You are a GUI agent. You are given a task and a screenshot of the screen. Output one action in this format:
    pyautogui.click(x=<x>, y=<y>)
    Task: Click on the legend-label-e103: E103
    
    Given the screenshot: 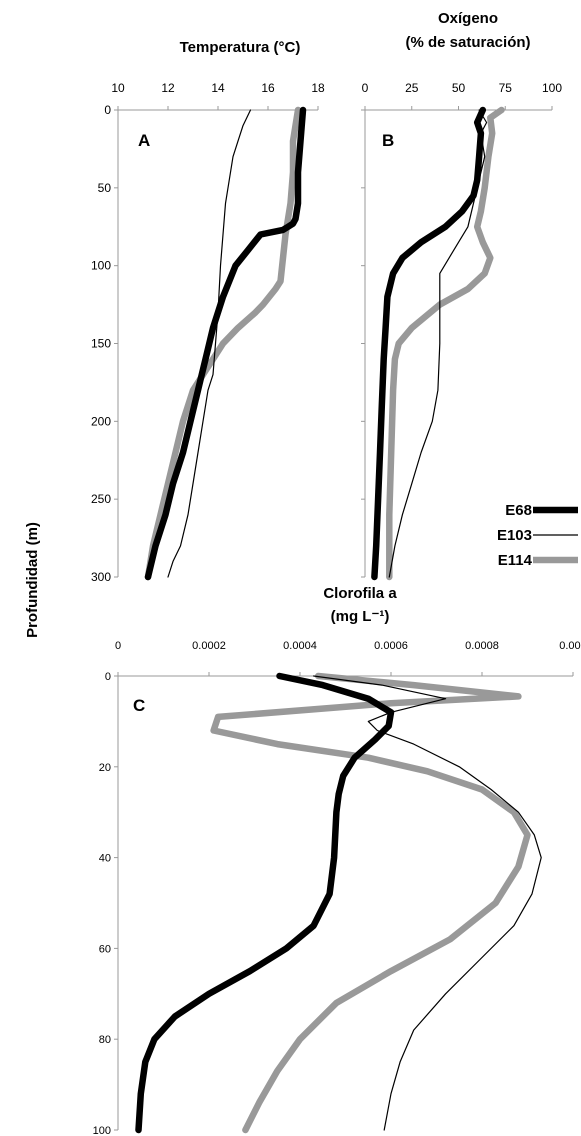 What is the action you would take?
    pyautogui.click(x=514, y=535)
    